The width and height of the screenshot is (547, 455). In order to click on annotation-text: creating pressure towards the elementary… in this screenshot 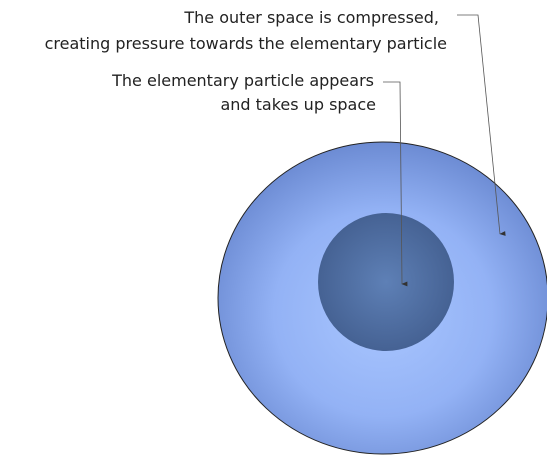, I will do `click(246, 43)`.